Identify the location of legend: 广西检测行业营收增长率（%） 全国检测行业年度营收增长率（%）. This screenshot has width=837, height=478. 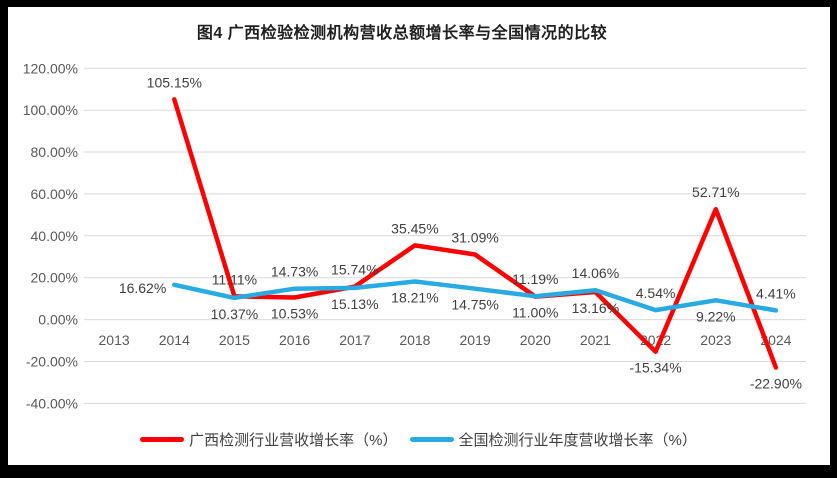
(418, 439).